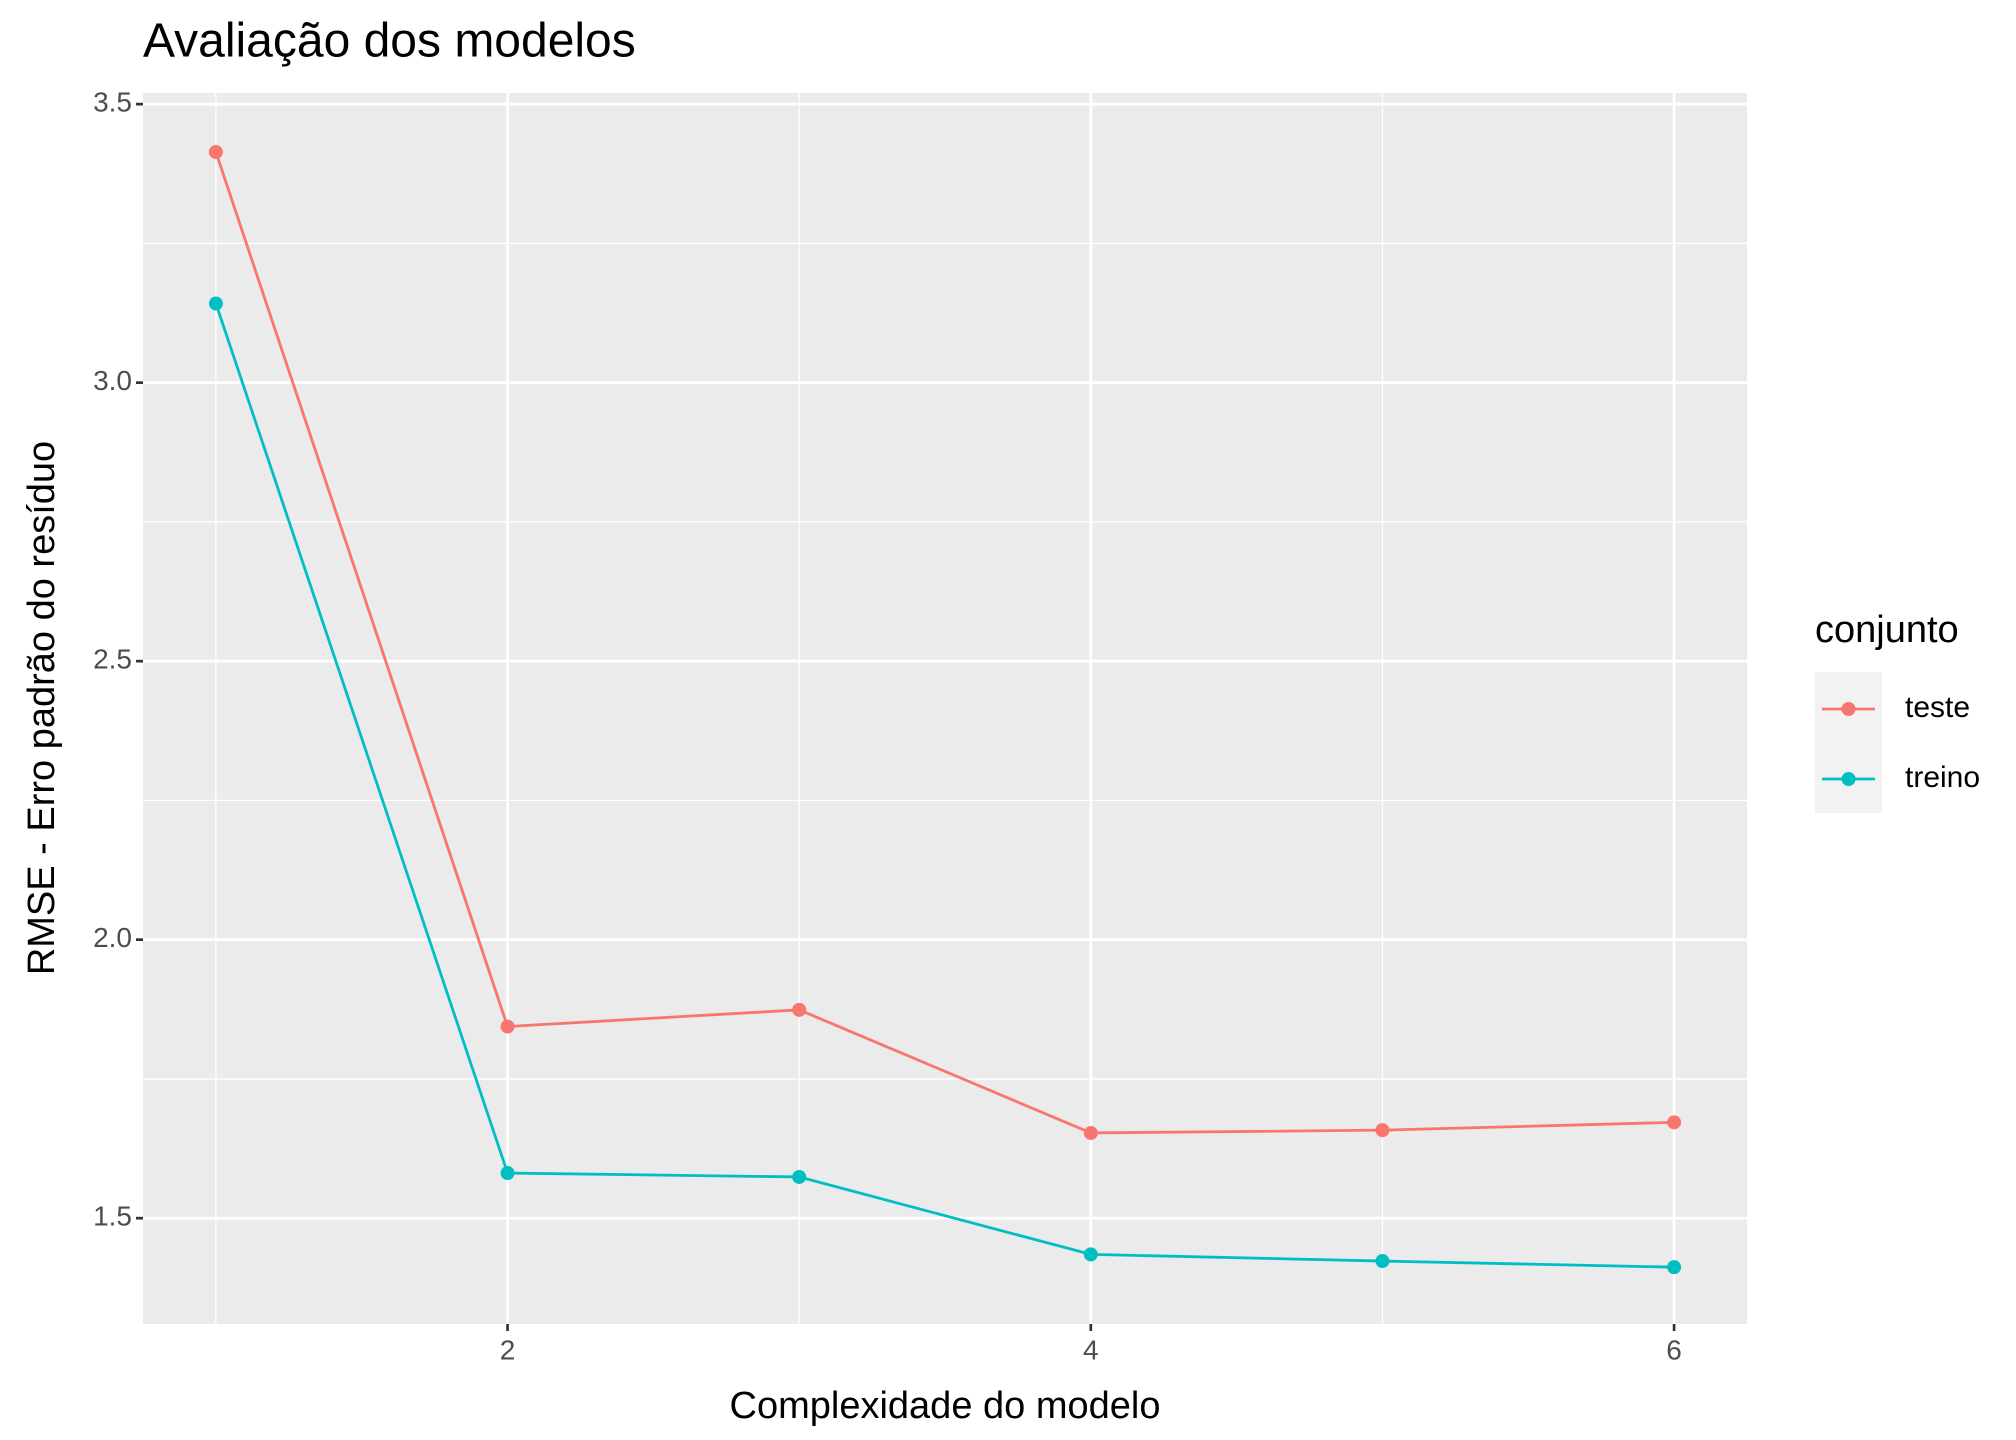 The width and height of the screenshot is (2016, 1440). What do you see at coordinates (1848, 742) in the screenshot?
I see `legend-key-box` at bounding box center [1848, 742].